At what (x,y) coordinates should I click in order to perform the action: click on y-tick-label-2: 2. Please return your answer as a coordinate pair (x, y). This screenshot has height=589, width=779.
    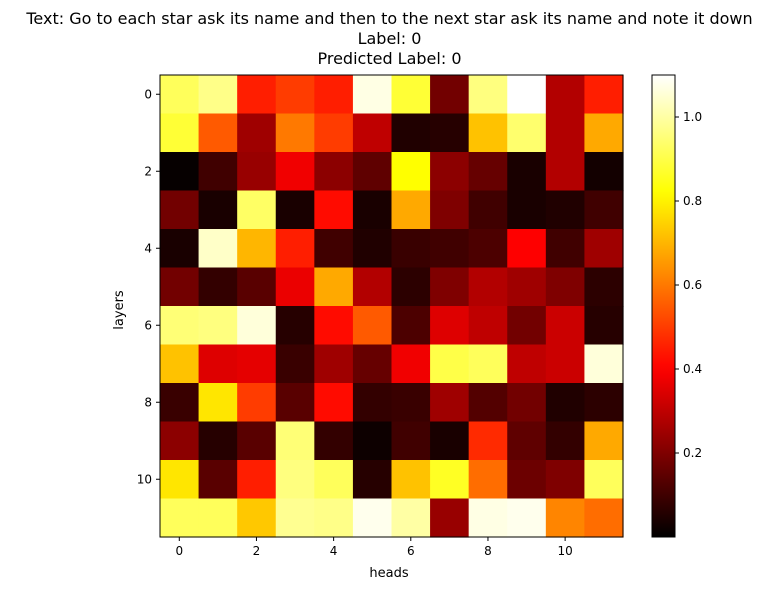
    Looking at the image, I should click on (148, 171).